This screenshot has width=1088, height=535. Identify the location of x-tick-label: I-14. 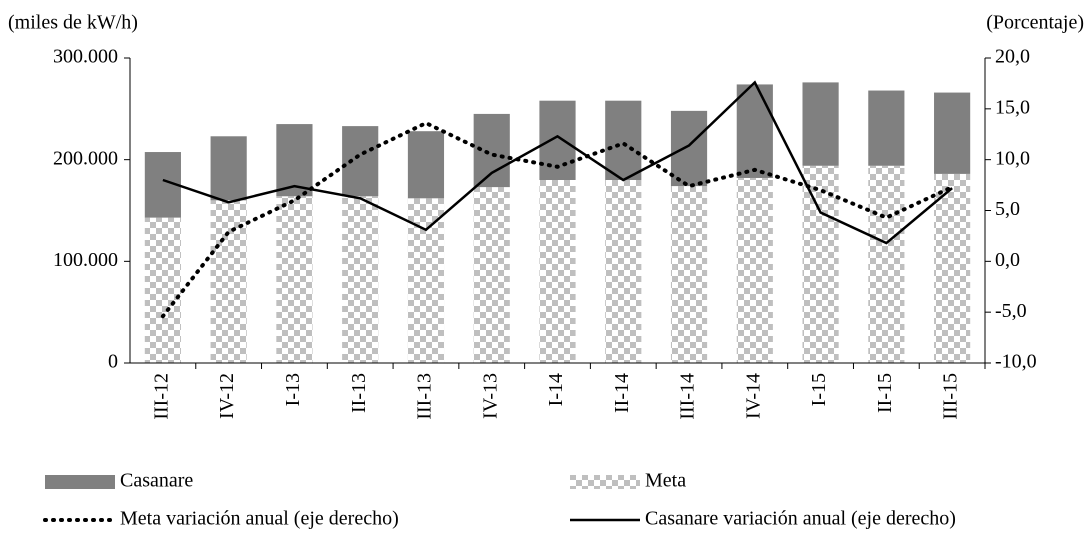
(556, 389).